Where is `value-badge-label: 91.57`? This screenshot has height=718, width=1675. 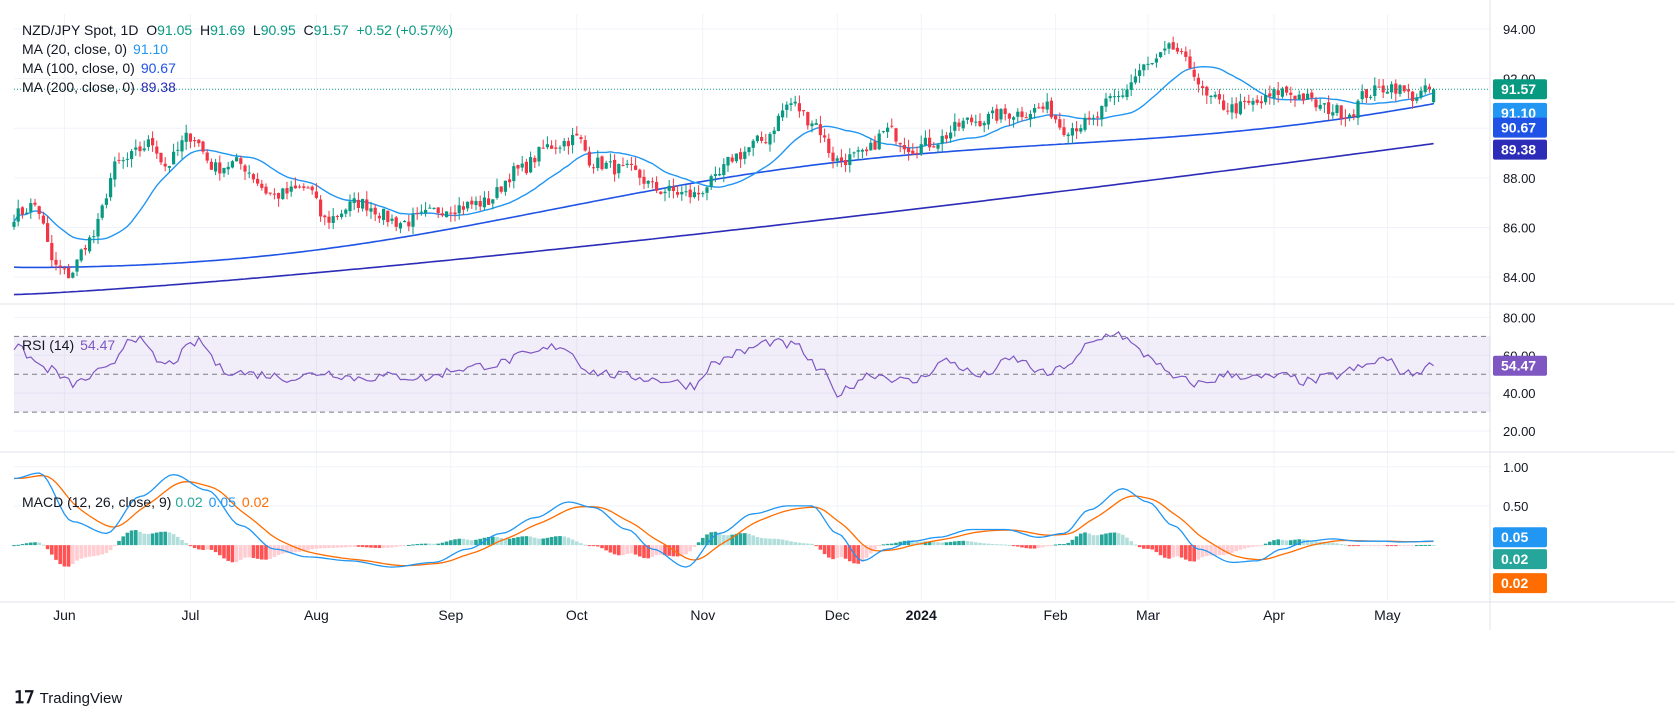 value-badge-label: 91.57 is located at coordinates (1518, 89).